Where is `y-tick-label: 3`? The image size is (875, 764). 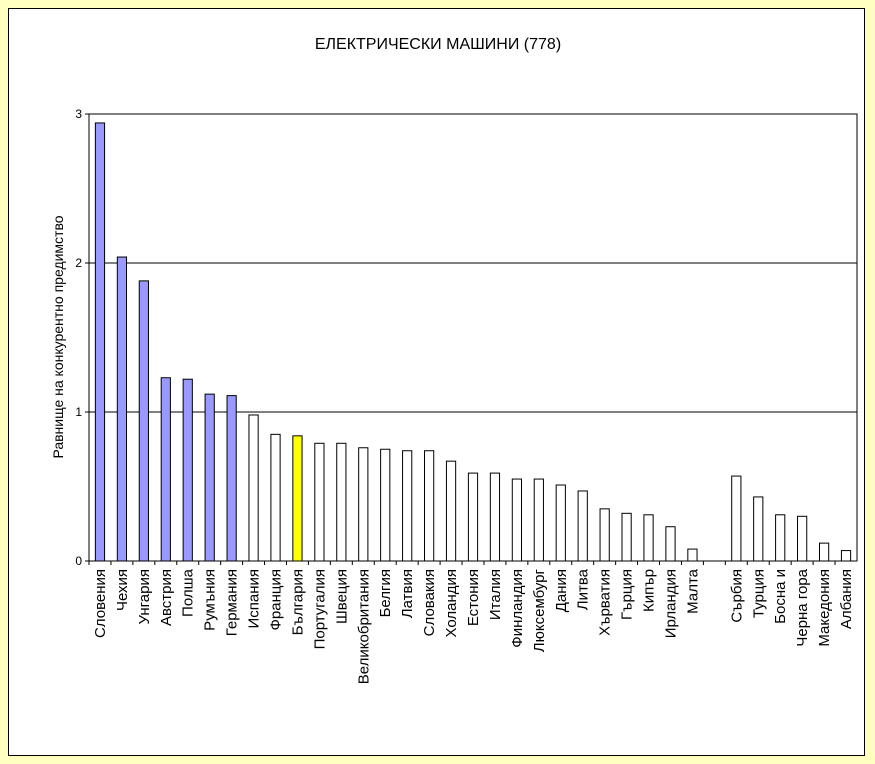
y-tick-label: 3 is located at coordinates (78, 114).